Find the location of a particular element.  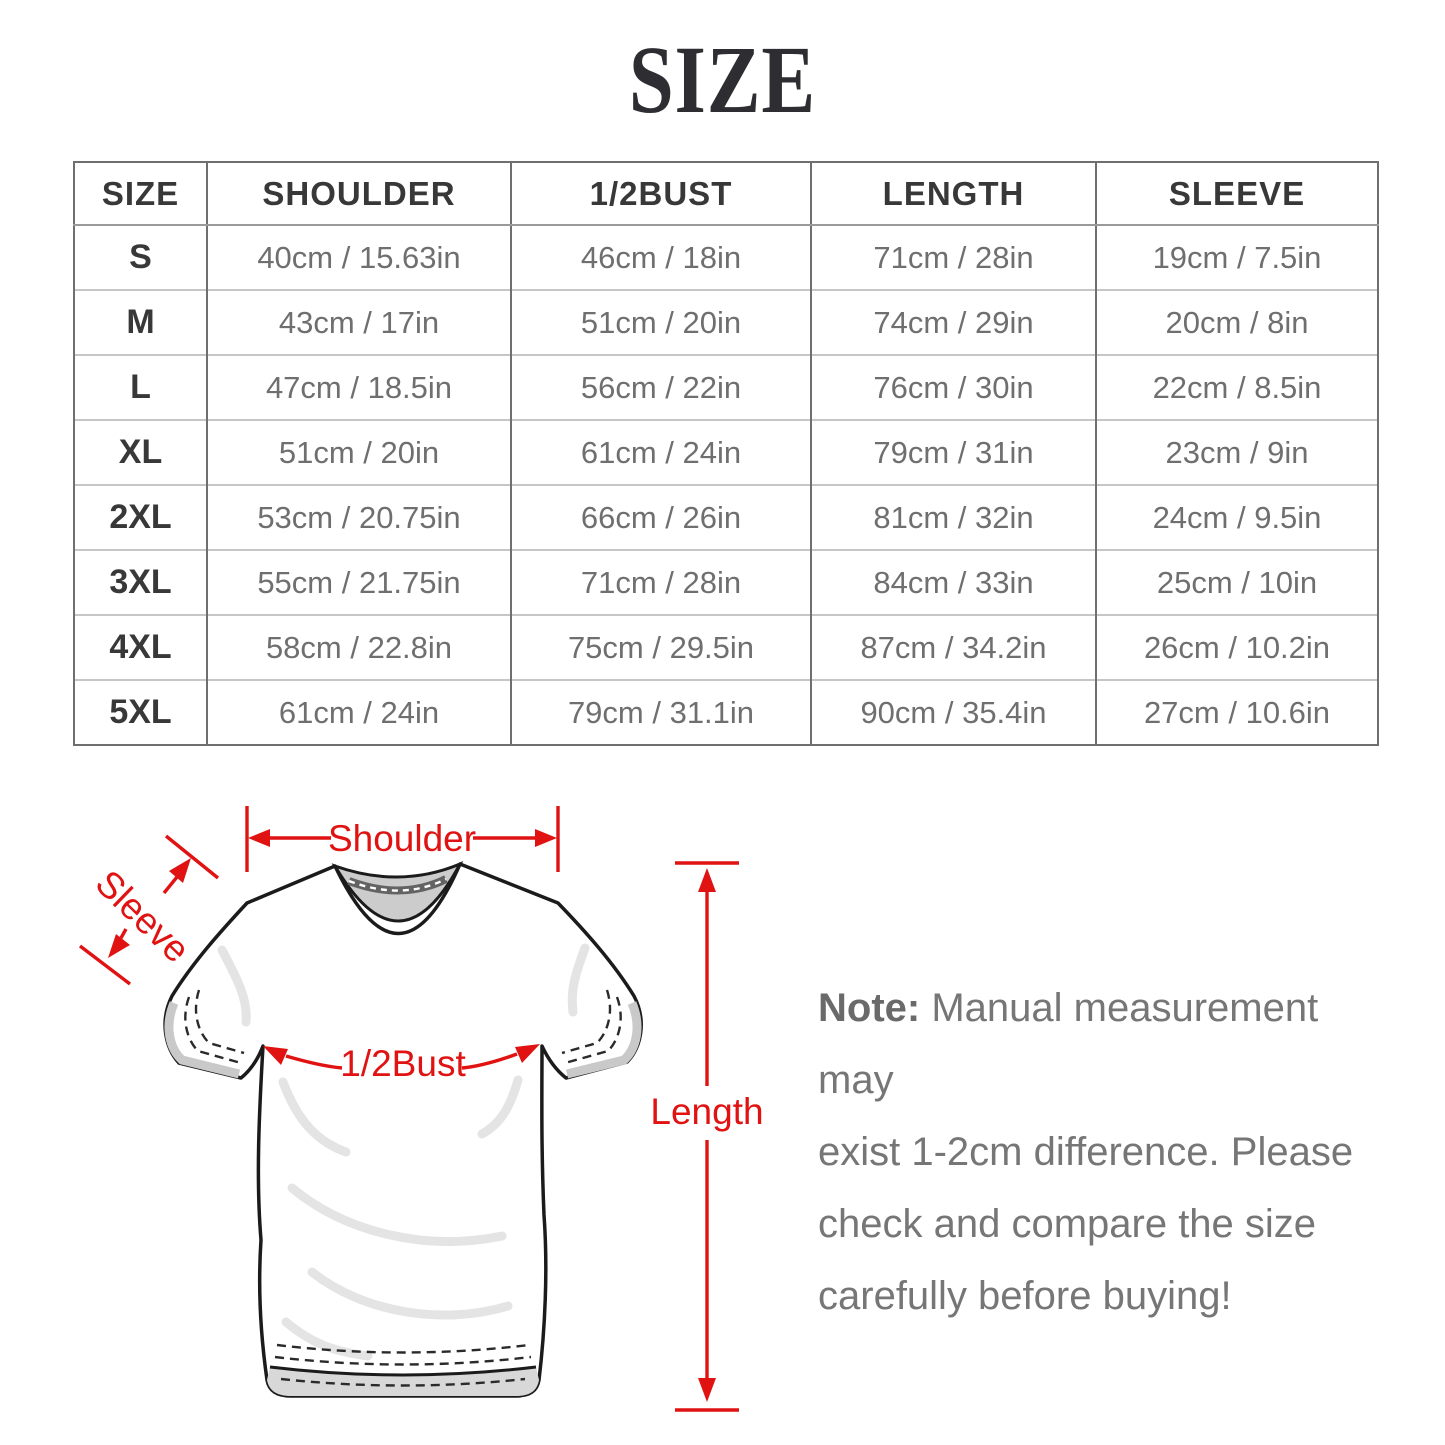

cell-length: 90cm / 35.4in is located at coordinates (953, 712).